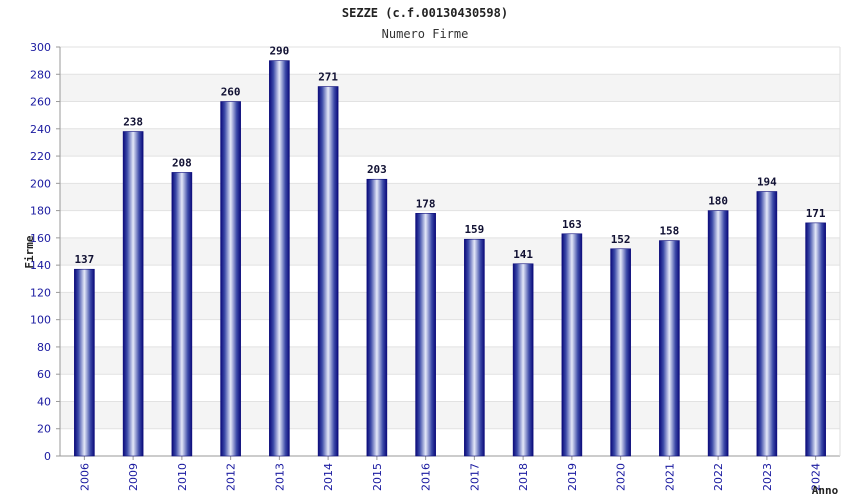 This screenshot has width=850, height=500. I want to click on bar-2018, so click(523, 360).